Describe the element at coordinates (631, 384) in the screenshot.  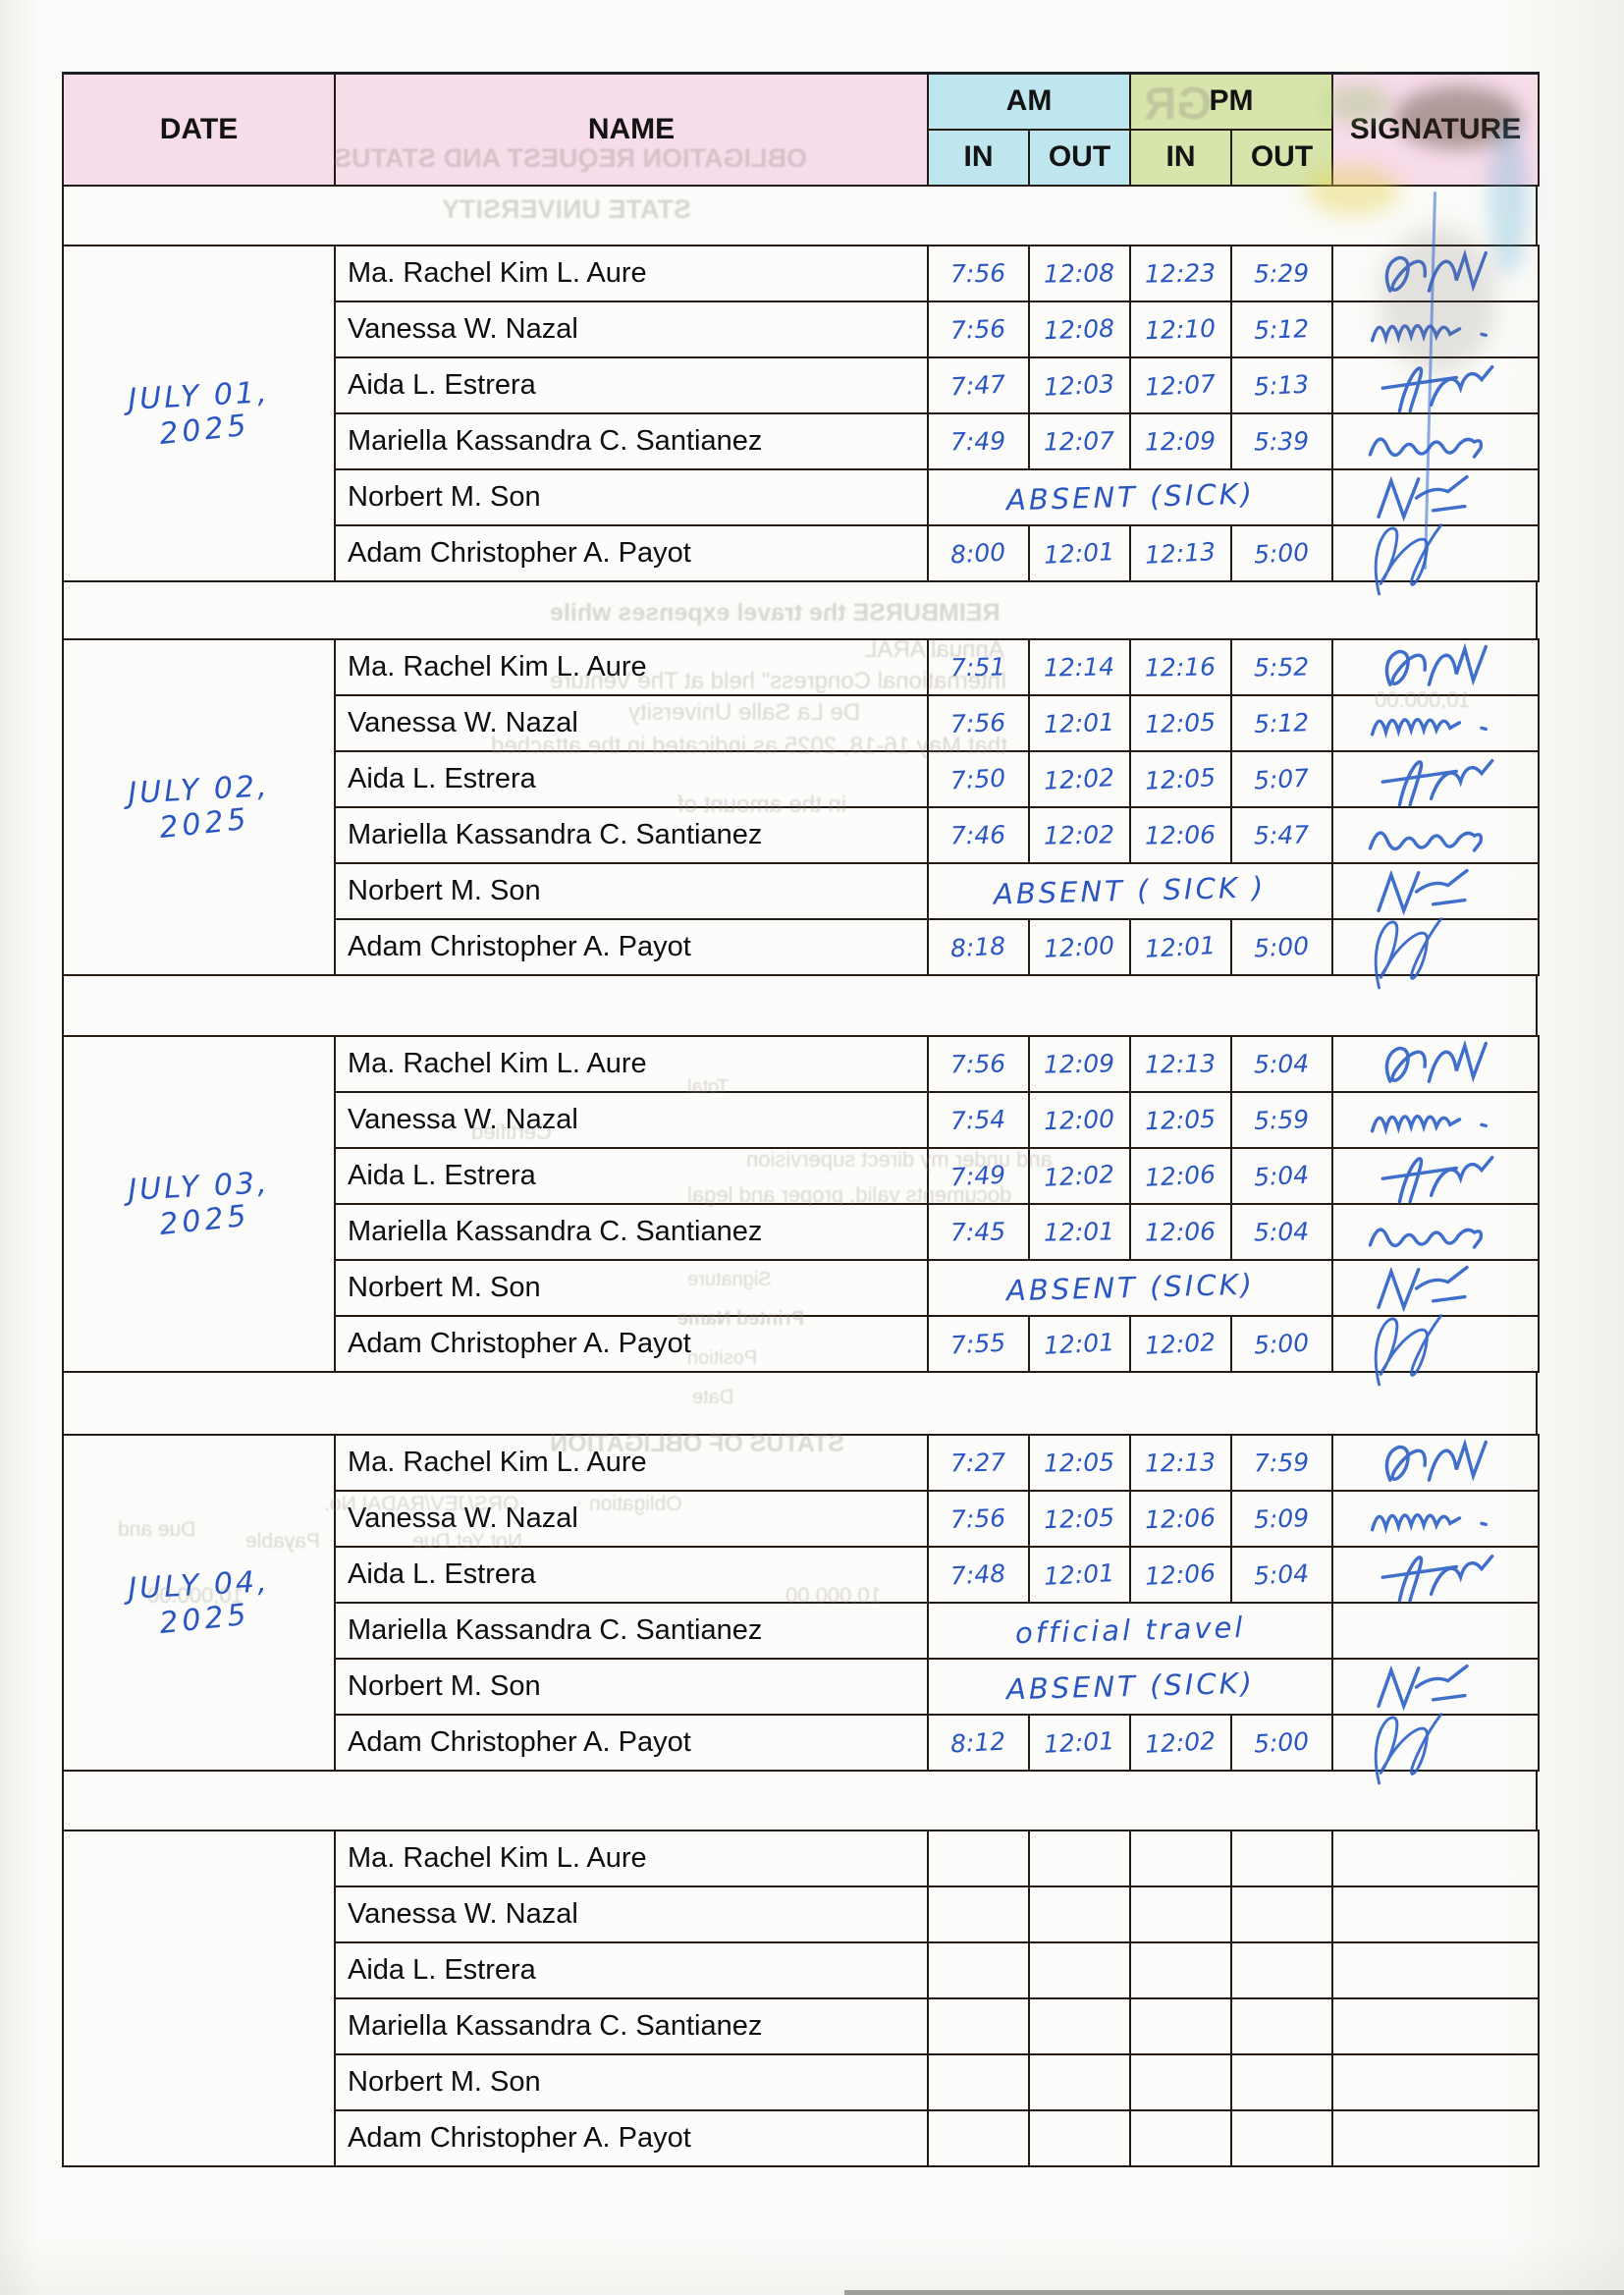
I see `name-cell: Aida L. Estrera` at that location.